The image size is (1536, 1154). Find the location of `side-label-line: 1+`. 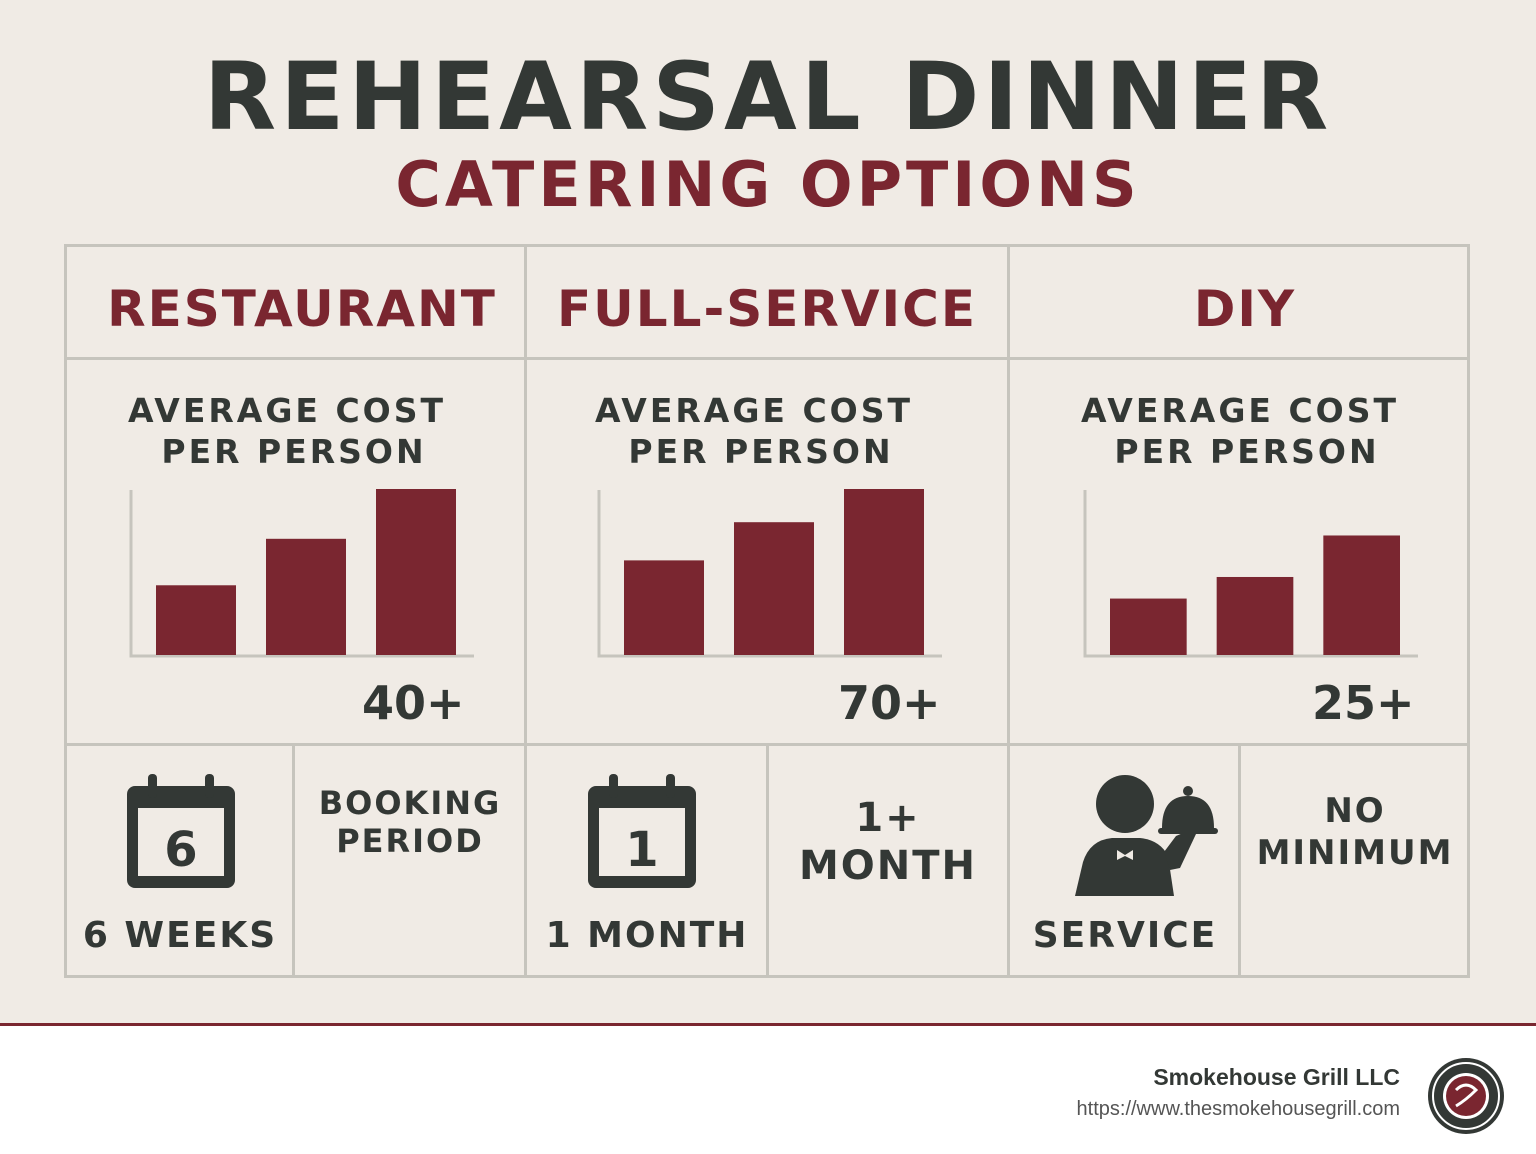

side-label-line: 1+ is located at coordinates (888, 818).